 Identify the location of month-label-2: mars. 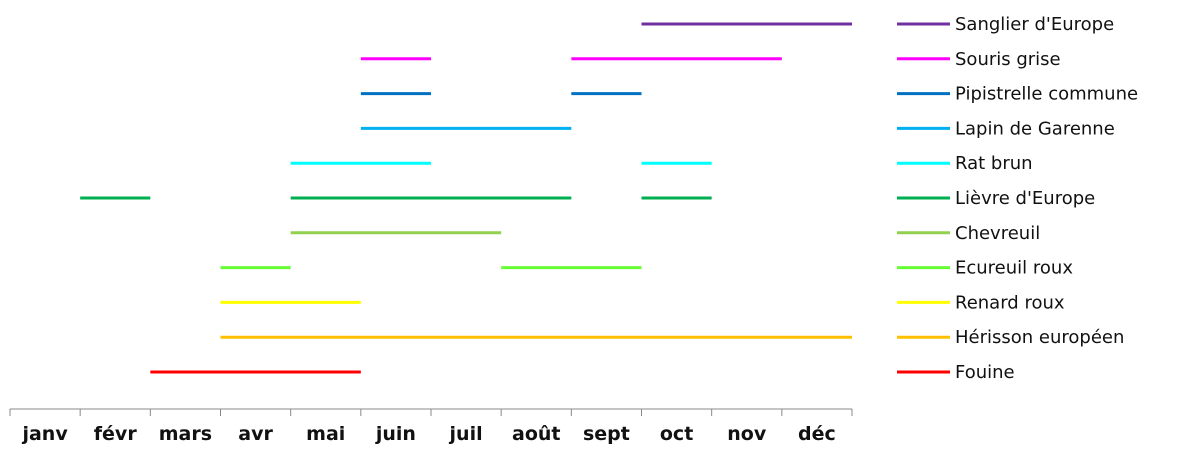
(185, 434).